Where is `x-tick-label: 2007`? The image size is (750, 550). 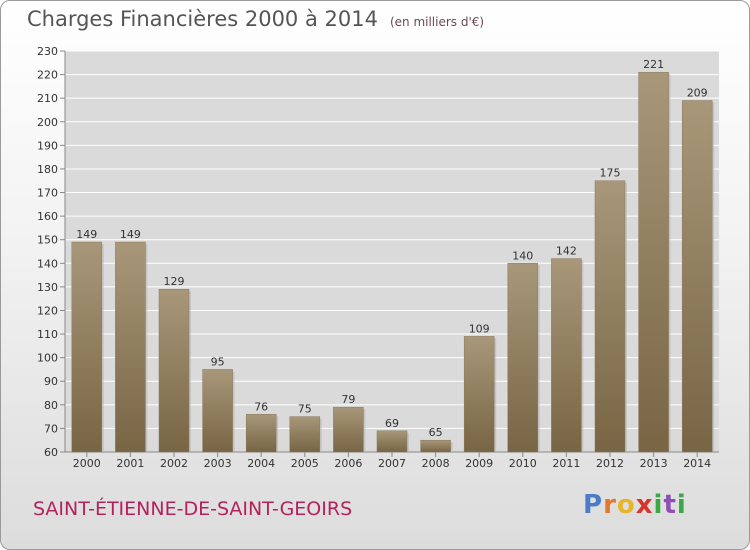 x-tick-label: 2007 is located at coordinates (392, 463).